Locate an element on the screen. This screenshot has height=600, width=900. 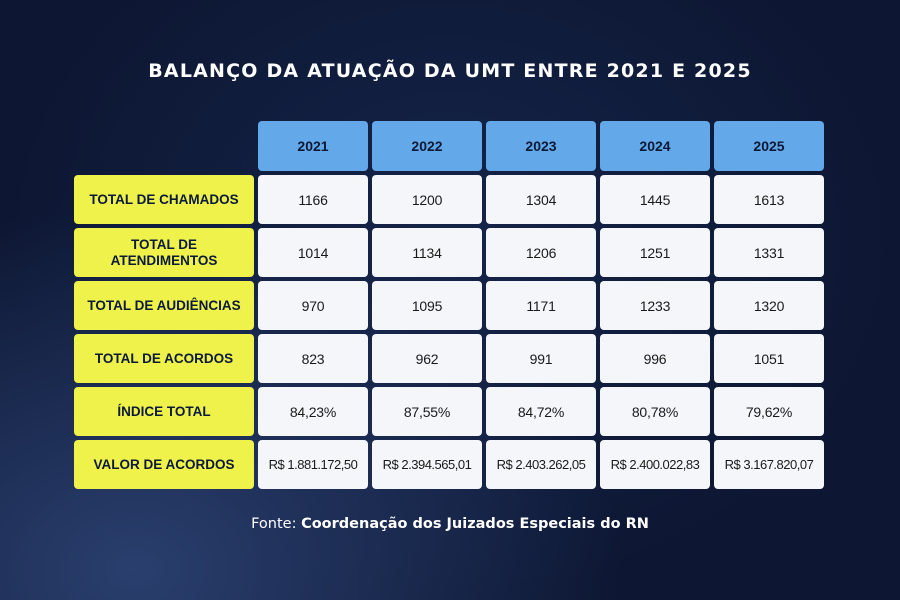
table-cell: 1331 is located at coordinates (769, 252).